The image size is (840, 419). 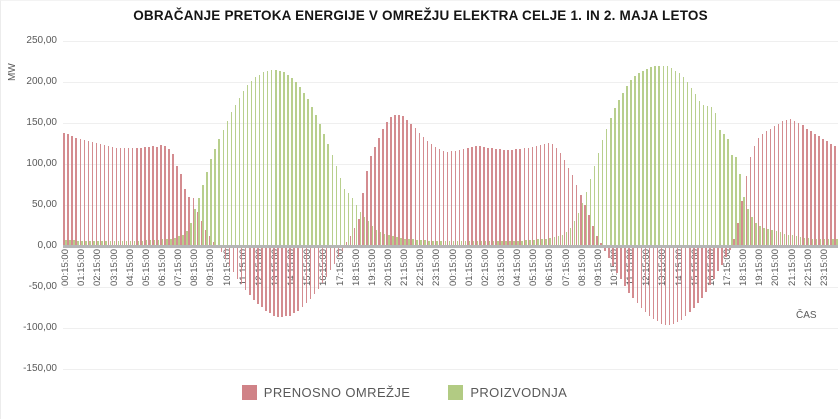 I want to click on x-tick-label: 11:15:00, so click(x=631, y=267).